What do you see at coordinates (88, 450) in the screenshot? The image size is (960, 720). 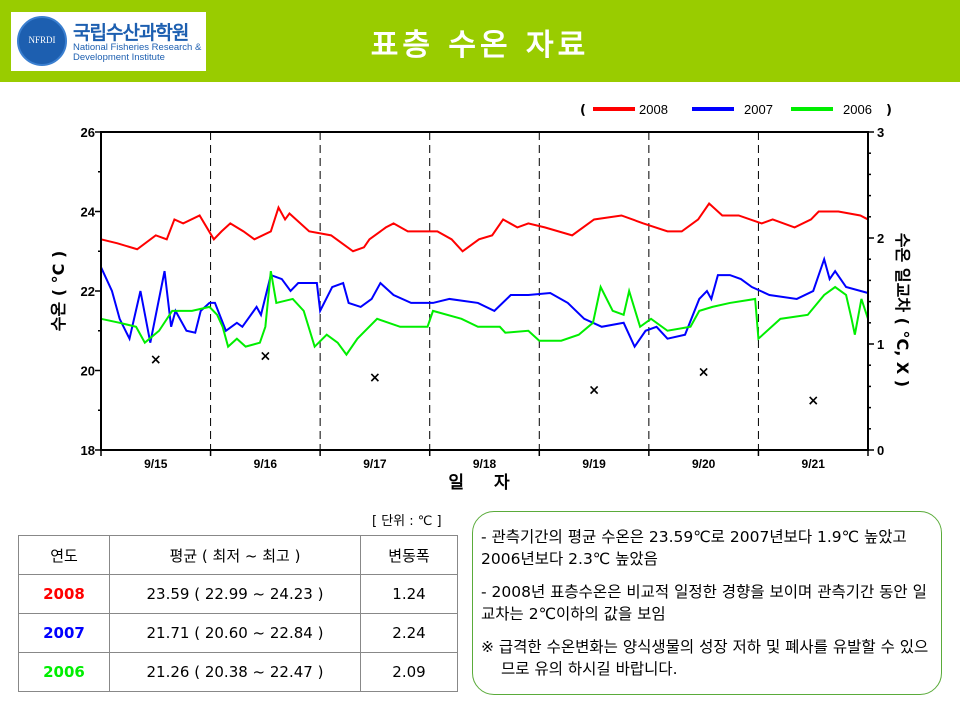 I see `y-tick-label: 18` at bounding box center [88, 450].